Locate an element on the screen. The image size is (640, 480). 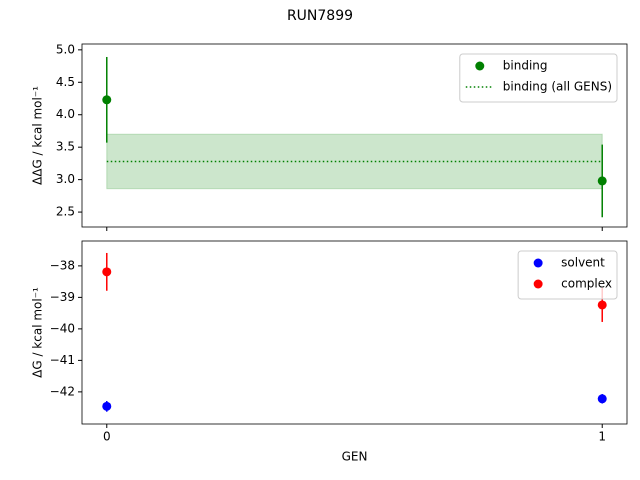
legend: binding binding (all GENS) is located at coordinates (538, 78).